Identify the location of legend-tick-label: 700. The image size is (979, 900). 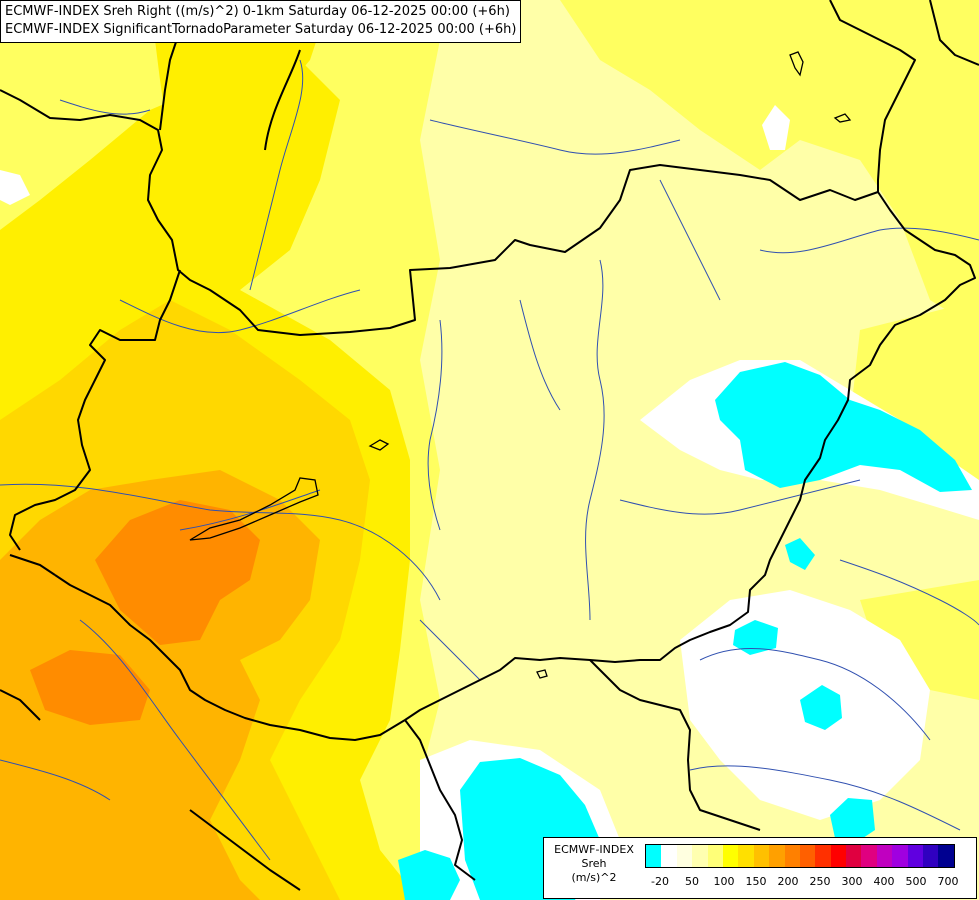
(948, 881).